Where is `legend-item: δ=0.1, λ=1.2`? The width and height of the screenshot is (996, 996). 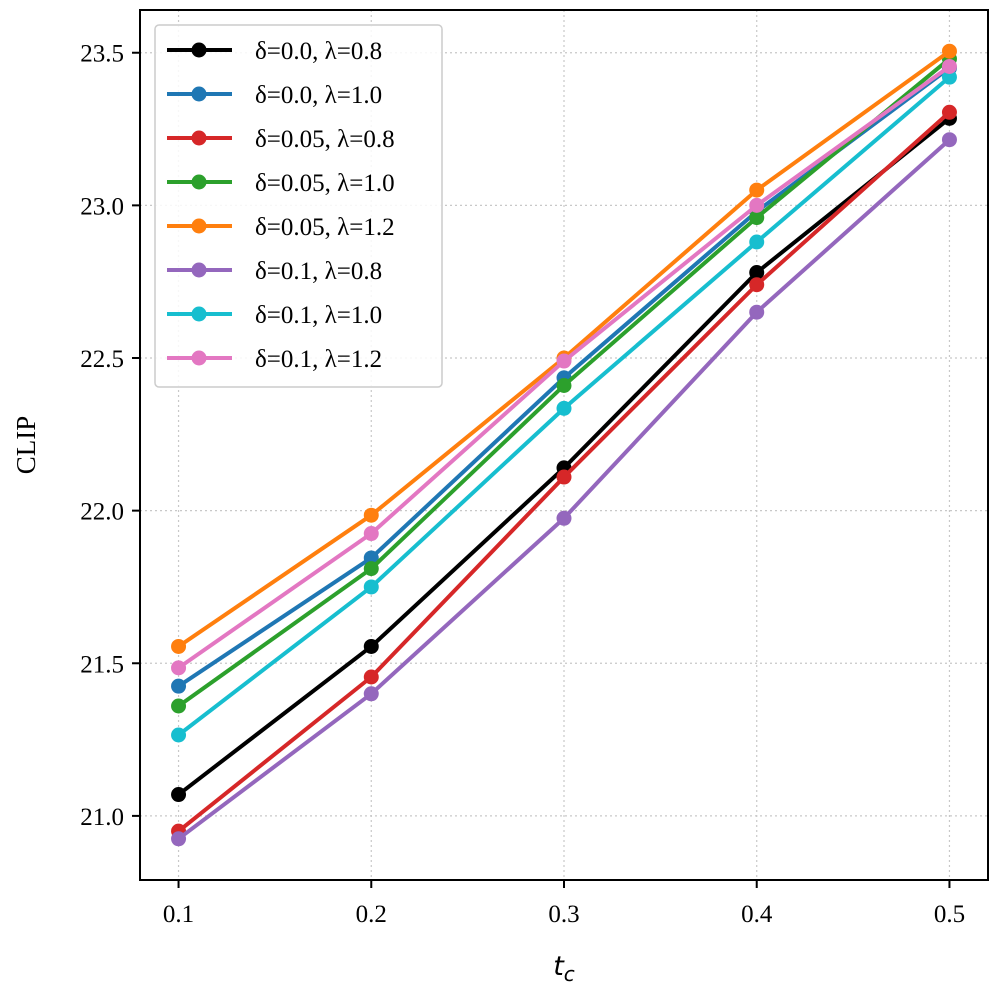 legend-item: δ=0.1, λ=1.2 is located at coordinates (274, 359).